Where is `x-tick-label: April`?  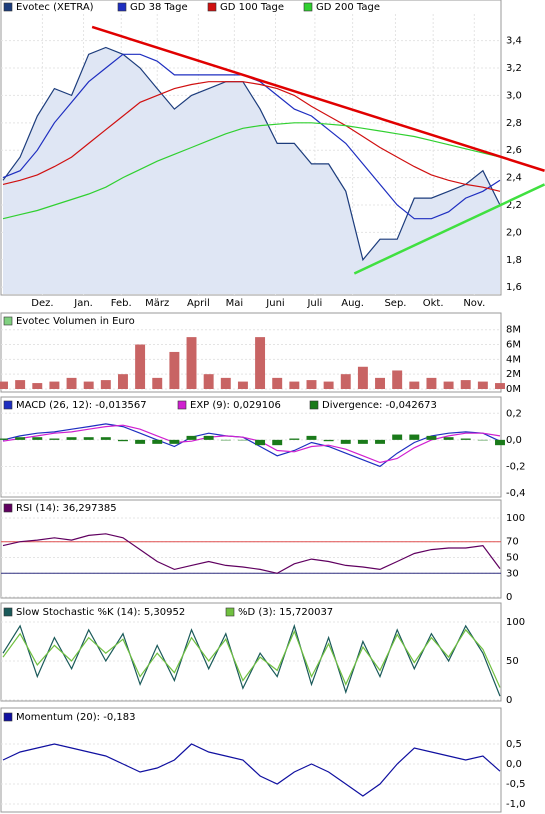
x-tick-label: April is located at coordinates (198, 303).